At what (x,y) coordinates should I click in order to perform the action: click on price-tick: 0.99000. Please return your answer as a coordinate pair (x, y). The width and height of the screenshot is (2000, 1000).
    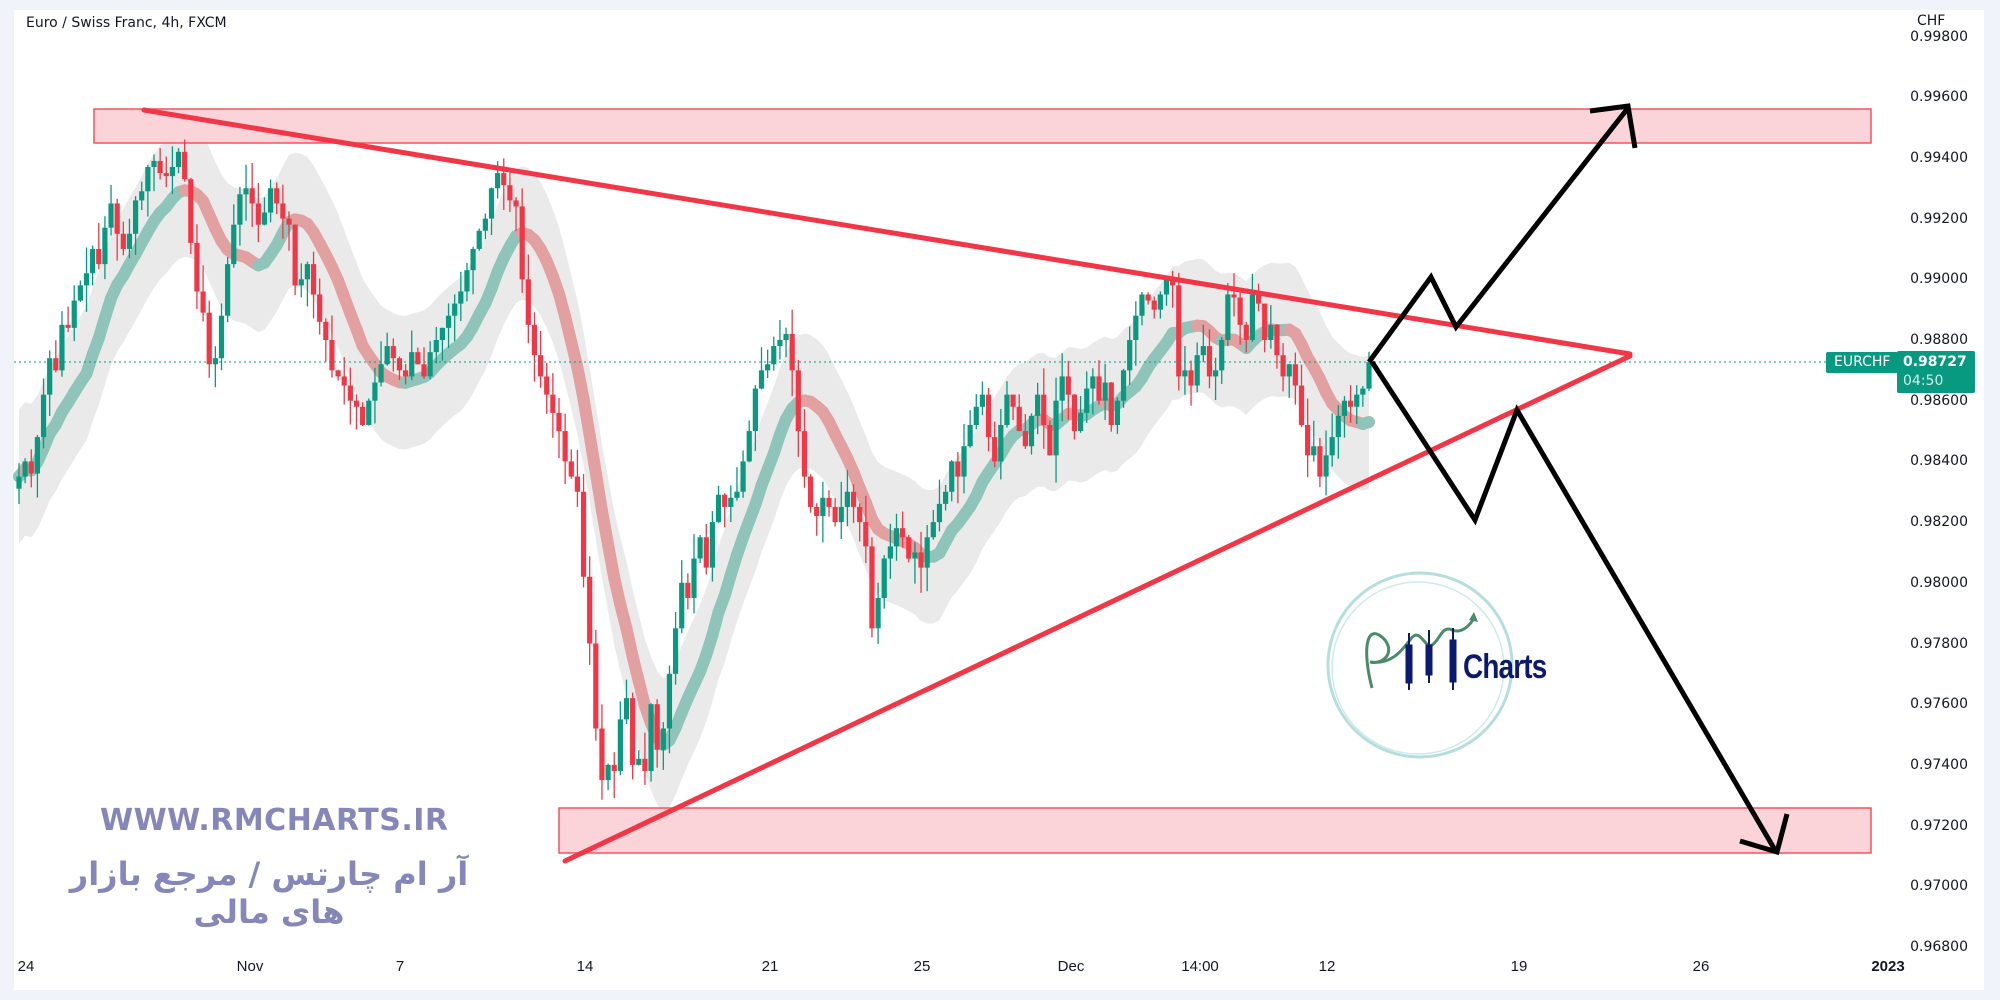
    Looking at the image, I should click on (1939, 279).